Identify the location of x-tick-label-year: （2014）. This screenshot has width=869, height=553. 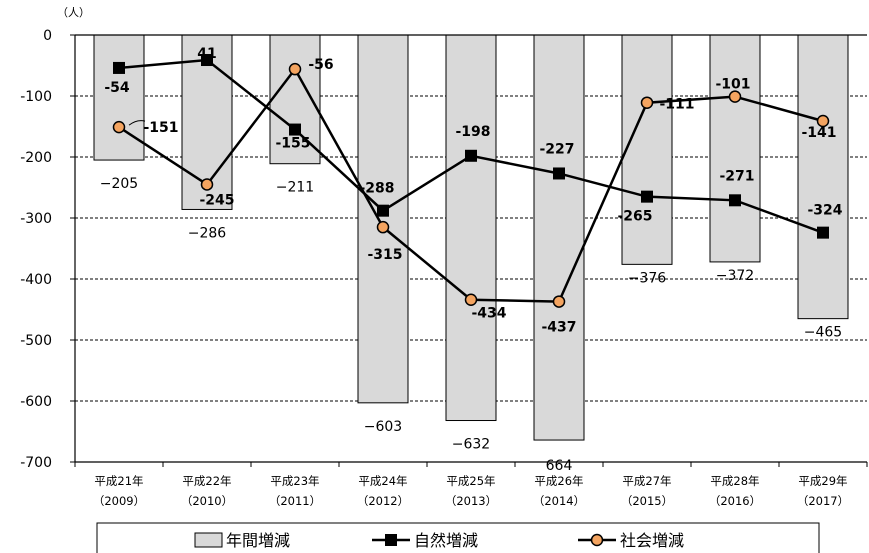
(559, 501).